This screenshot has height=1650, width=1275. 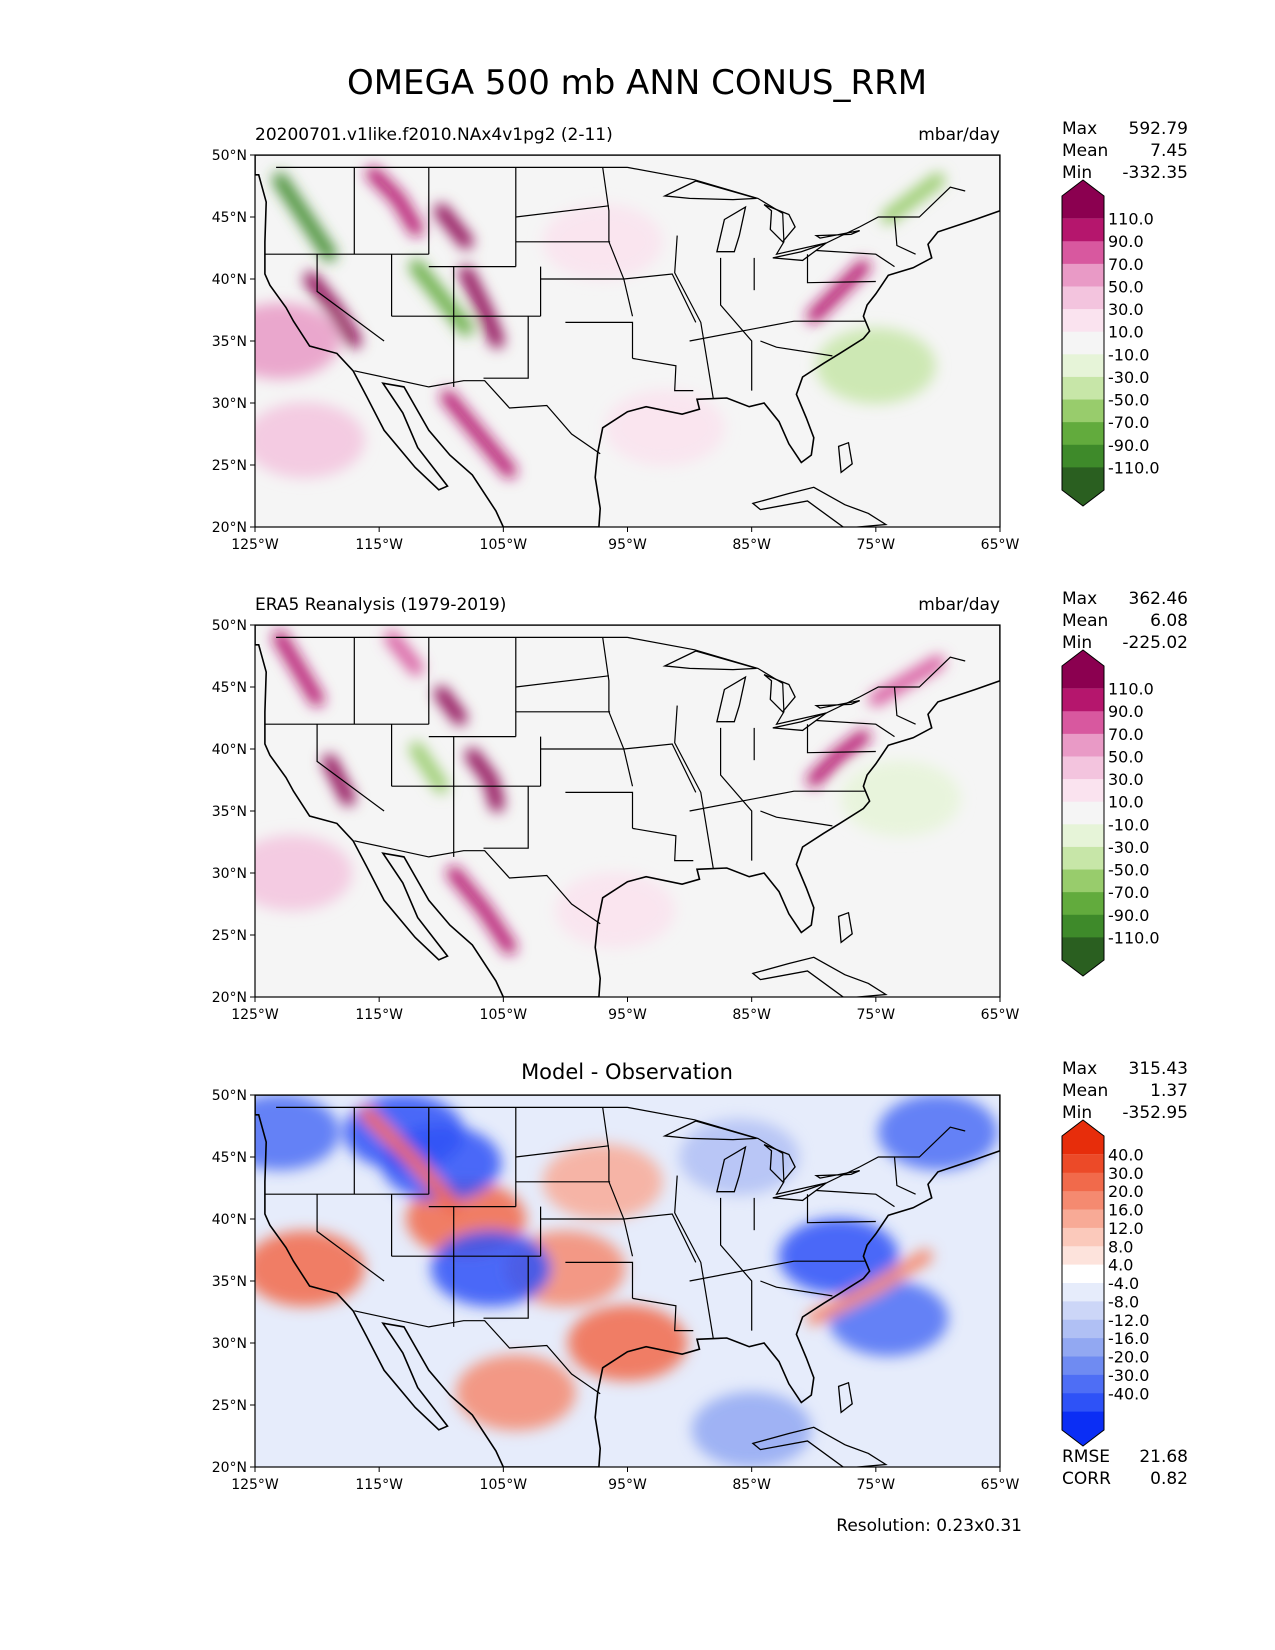 What do you see at coordinates (504, 1015) in the screenshot?
I see `x-tick-label: 105°W` at bounding box center [504, 1015].